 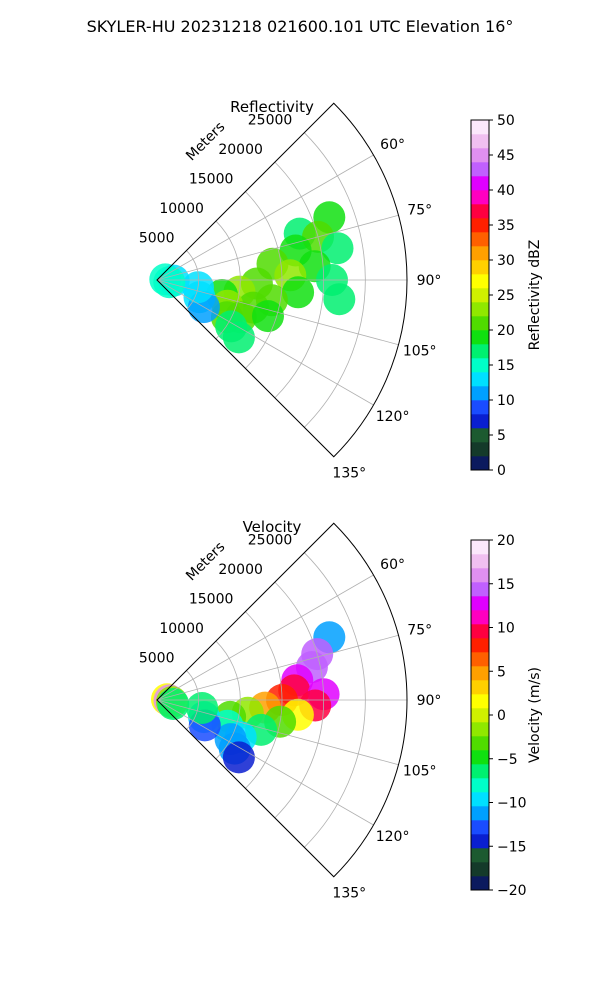 What do you see at coordinates (507, 760) in the screenshot?
I see `colorbar-tick-label: −5` at bounding box center [507, 760].